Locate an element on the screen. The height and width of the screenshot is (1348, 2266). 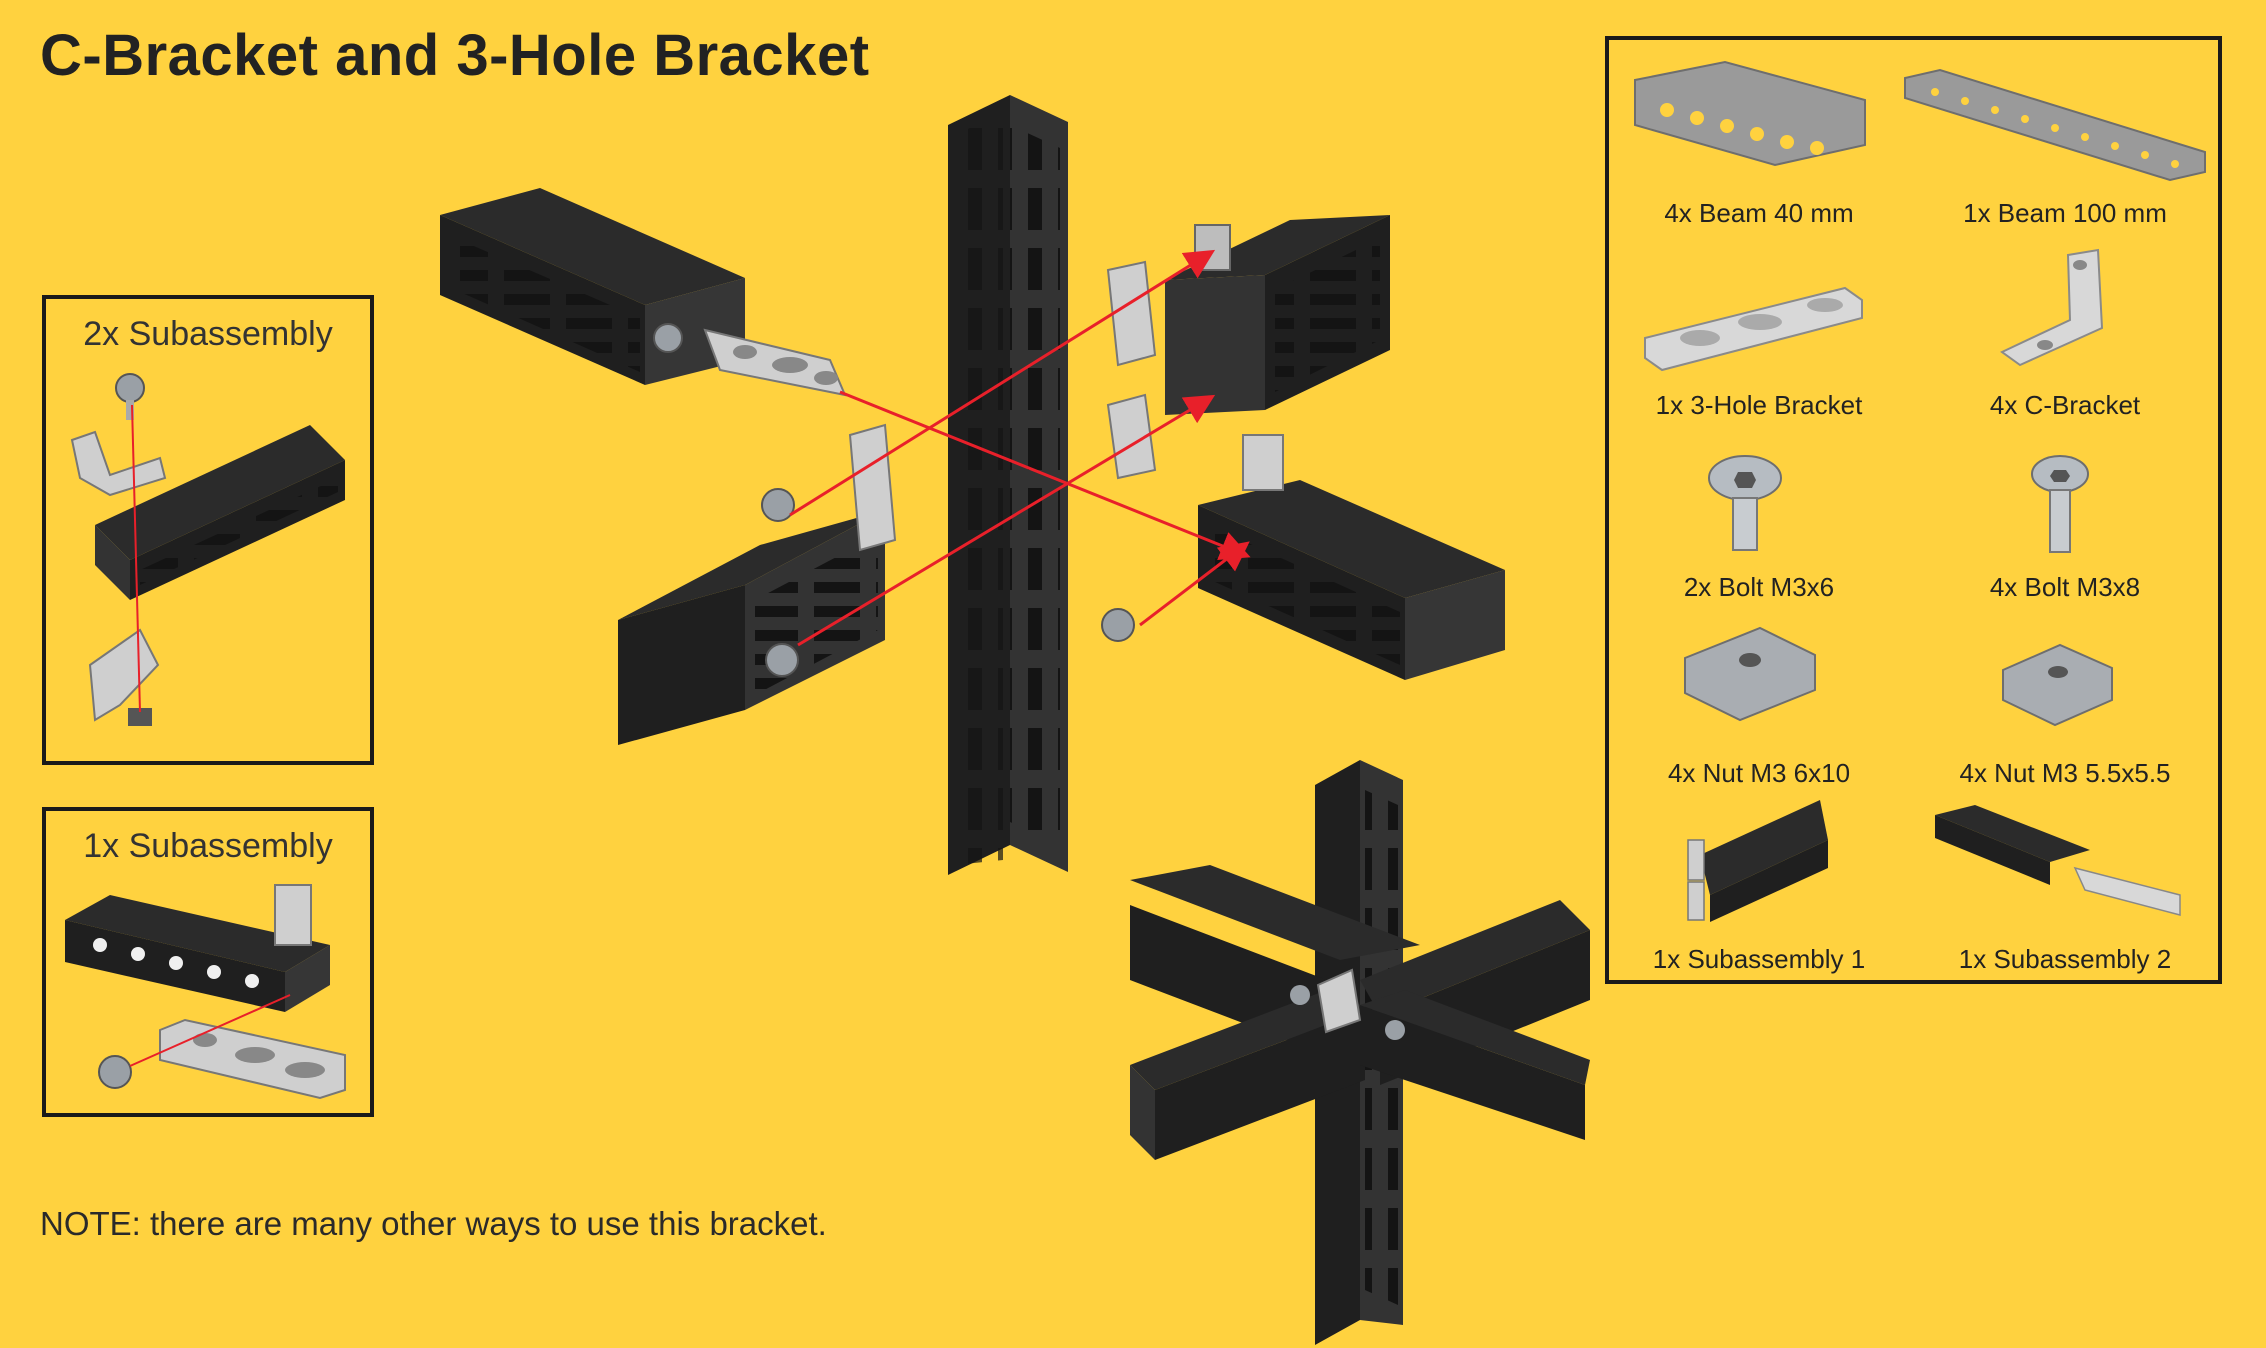
part-label: 1x Beam 100 mm is located at coordinates (2065, 213).